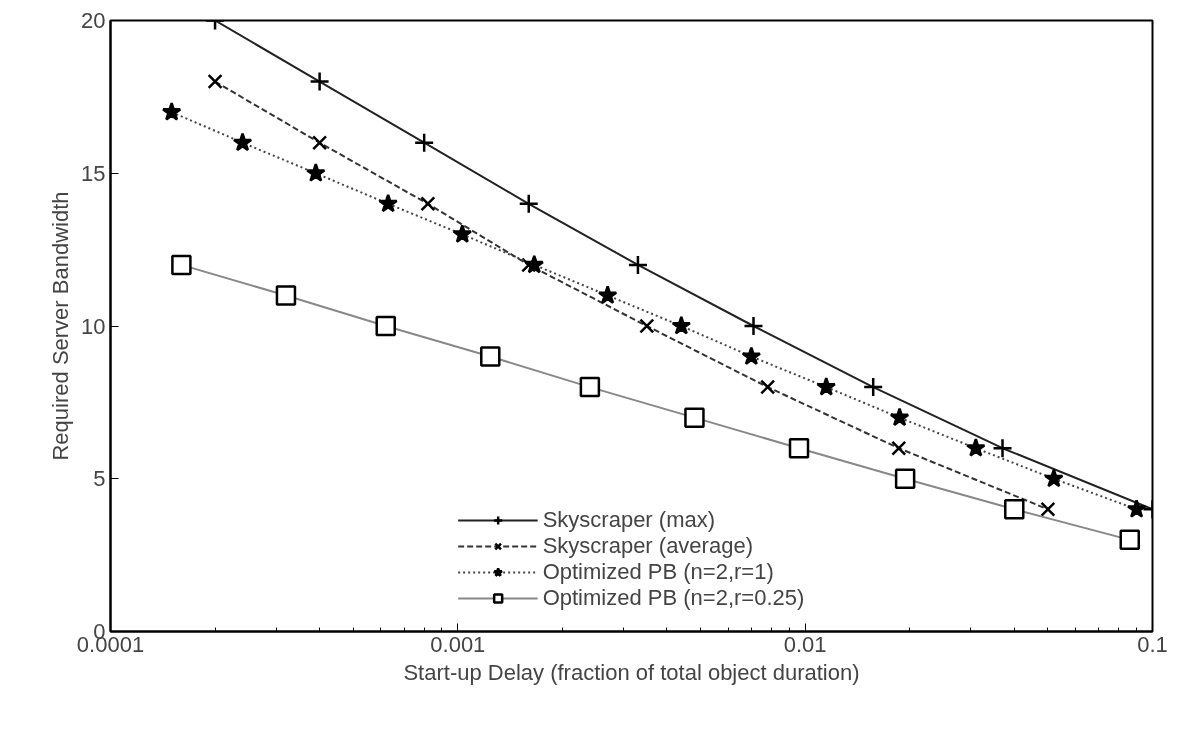 The width and height of the screenshot is (1182, 741). I want to click on x-tick-label: 0.01, so click(805, 644).